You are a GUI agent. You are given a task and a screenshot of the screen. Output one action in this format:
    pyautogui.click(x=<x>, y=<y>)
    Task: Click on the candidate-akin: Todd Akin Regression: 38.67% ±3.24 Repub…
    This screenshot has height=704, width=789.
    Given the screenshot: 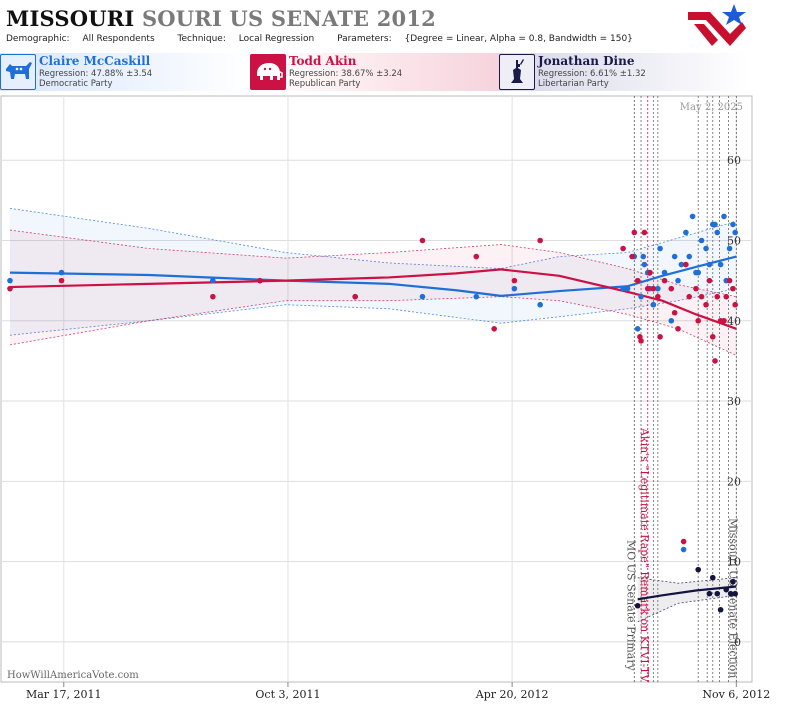 What is the action you would take?
    pyautogui.click(x=375, y=72)
    